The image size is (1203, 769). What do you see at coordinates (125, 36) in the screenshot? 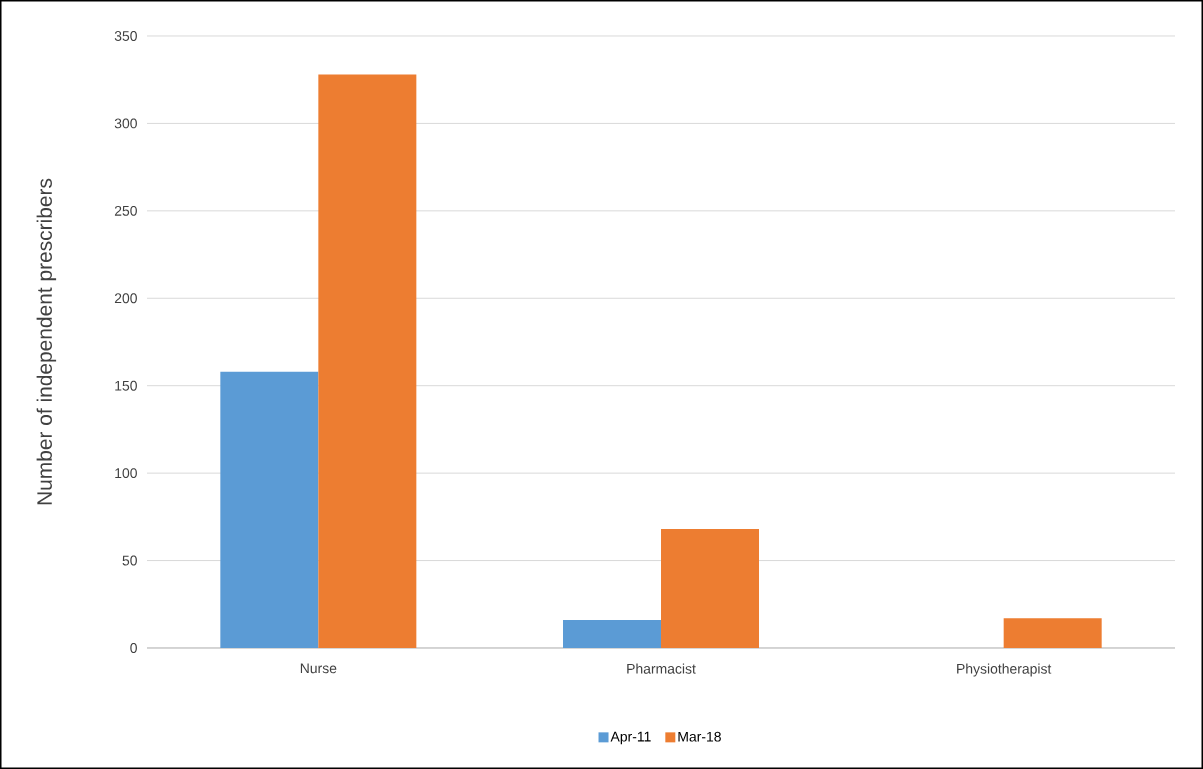
I see `y-tick-label: 350` at bounding box center [125, 36].